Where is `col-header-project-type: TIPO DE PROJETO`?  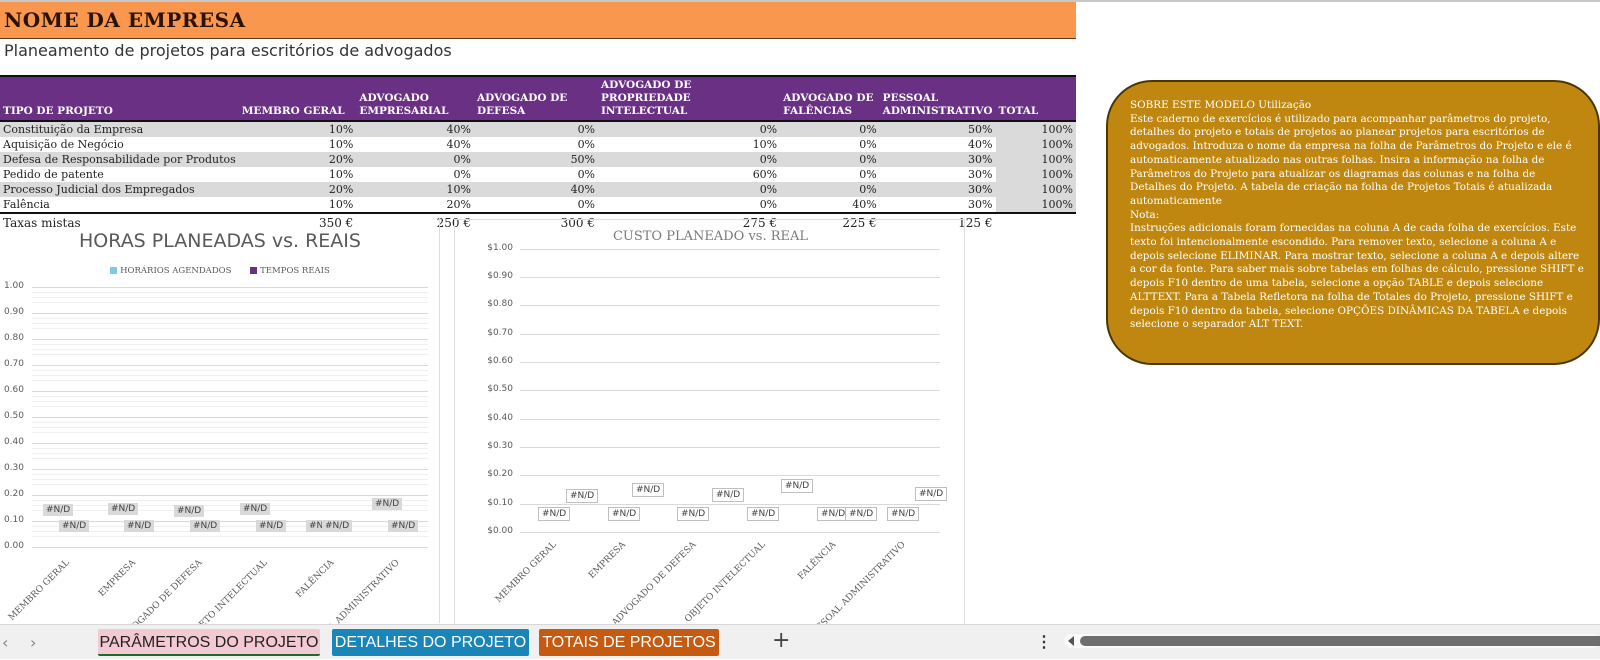
col-header-project-type: TIPO DE PROJETO is located at coordinates (119, 98).